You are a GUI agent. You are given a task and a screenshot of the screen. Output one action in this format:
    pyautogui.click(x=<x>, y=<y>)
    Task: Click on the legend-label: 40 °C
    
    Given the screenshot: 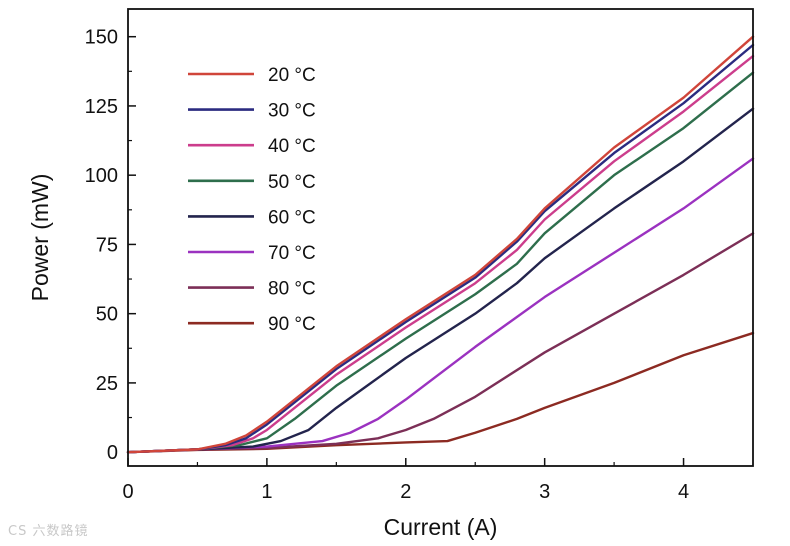 What is the action you would take?
    pyautogui.click(x=292, y=146)
    